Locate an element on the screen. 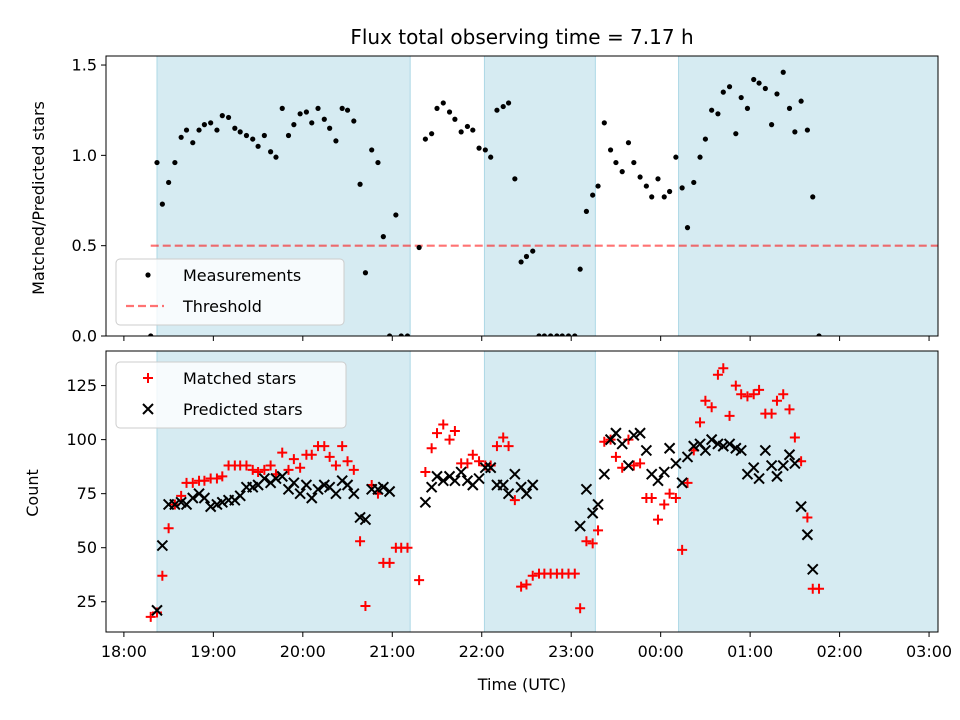 This screenshot has width=960, height=720. legend-label: Predicted stars is located at coordinates (243, 409).